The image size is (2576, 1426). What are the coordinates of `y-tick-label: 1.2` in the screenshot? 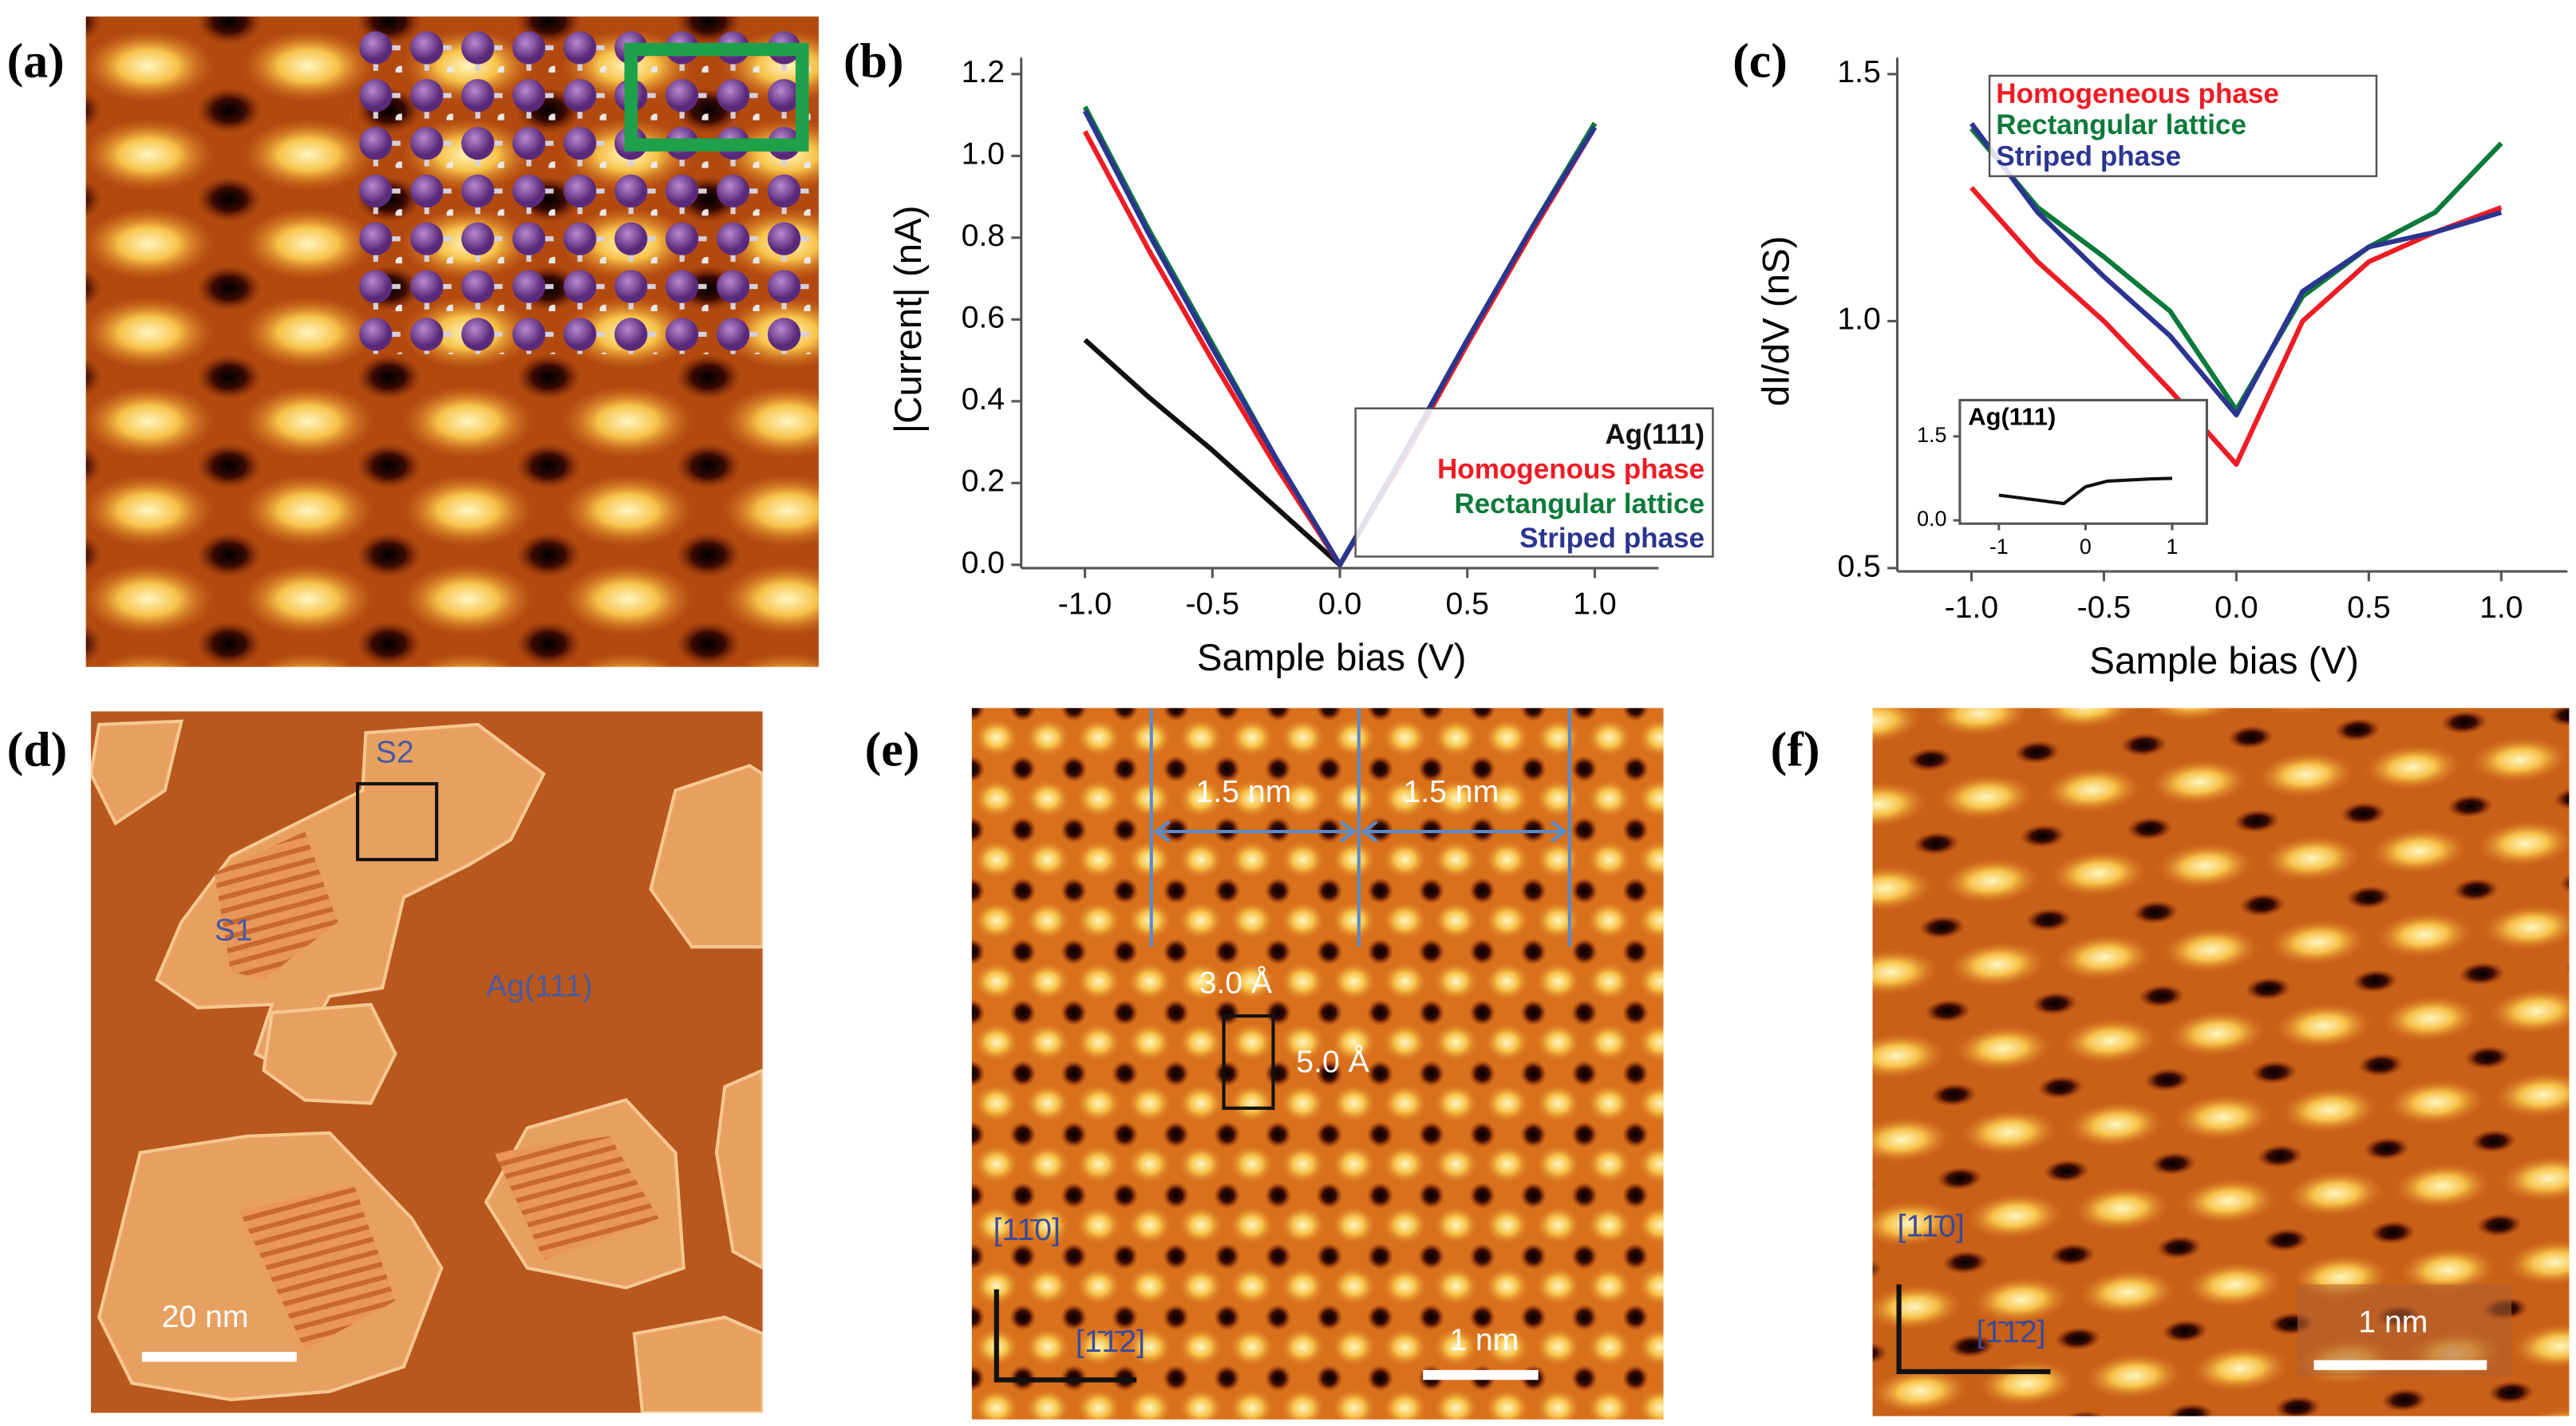 It's located at (983, 72).